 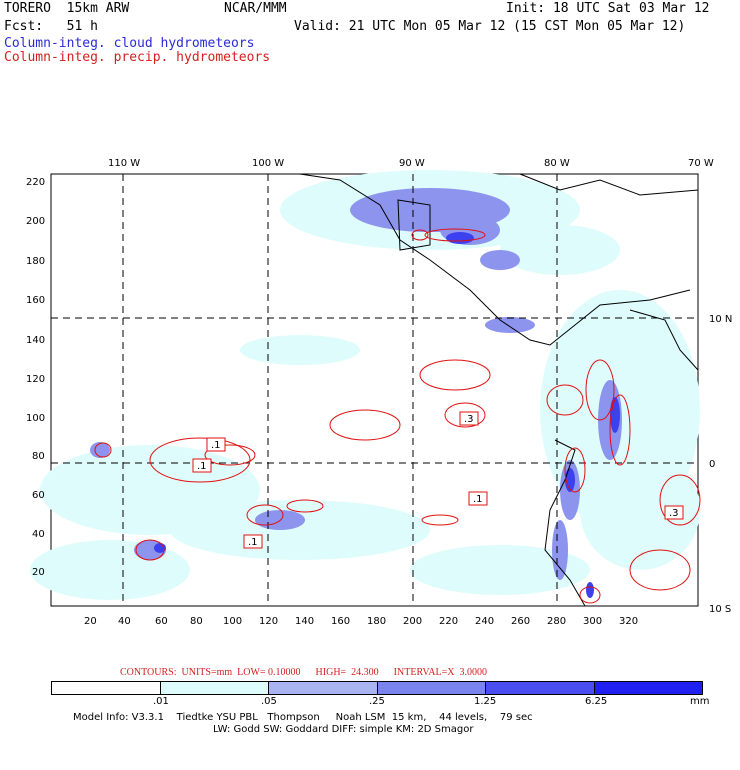 What do you see at coordinates (412, 621) in the screenshot?
I see `x-tick: 200` at bounding box center [412, 621].